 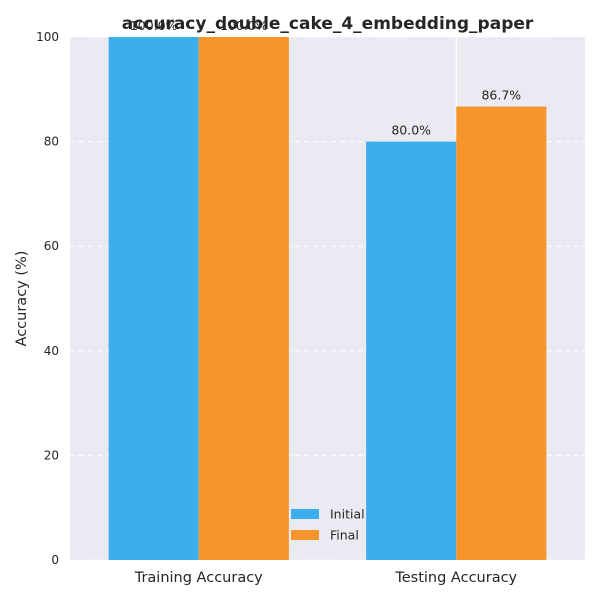 What do you see at coordinates (47, 298) in the screenshot?
I see `y-axis-ticks: 0 20 40 60 80 100` at bounding box center [47, 298].